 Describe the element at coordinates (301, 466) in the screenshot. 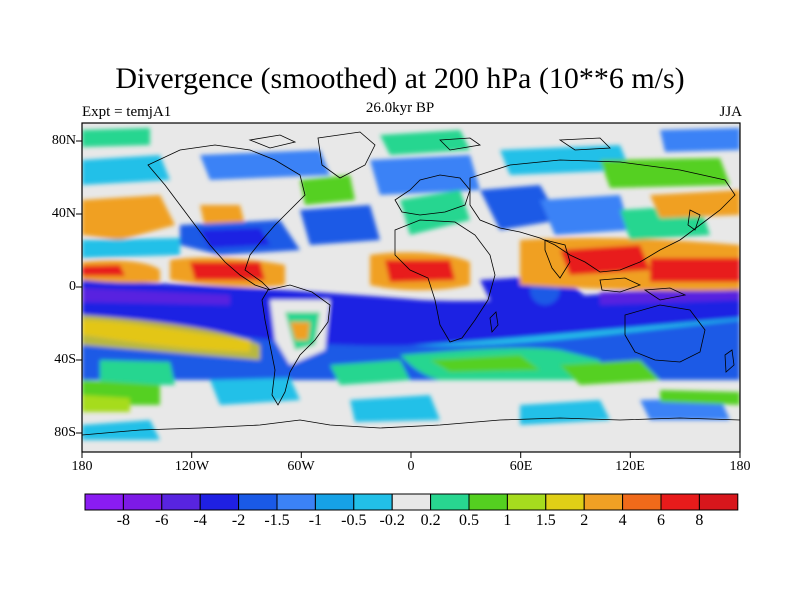

I see `lon-label-60w: 60W` at that location.